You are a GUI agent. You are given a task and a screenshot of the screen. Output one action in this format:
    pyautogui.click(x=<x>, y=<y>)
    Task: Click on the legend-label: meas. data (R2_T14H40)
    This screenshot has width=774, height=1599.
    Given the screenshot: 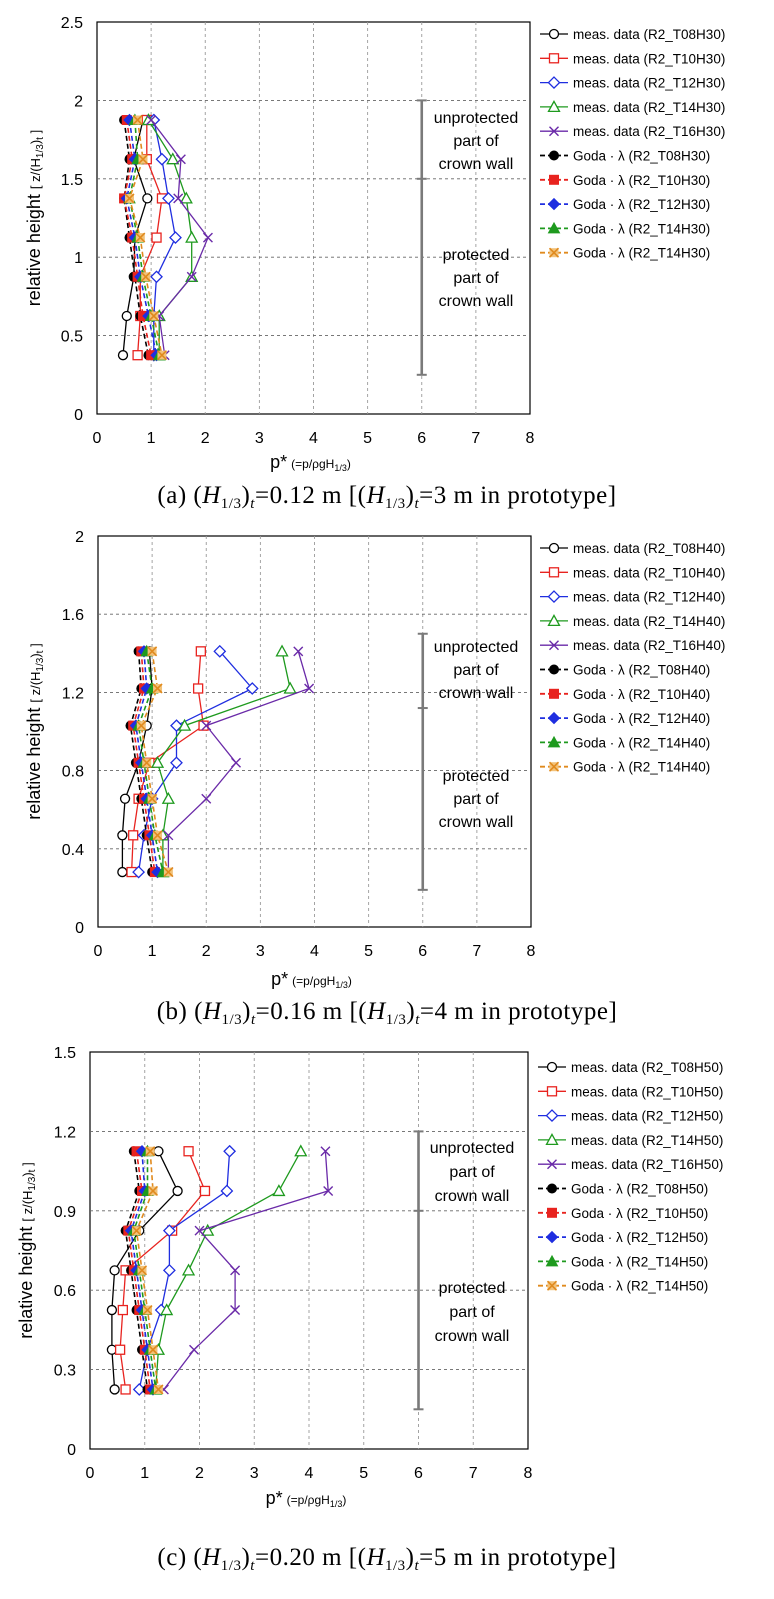 What is the action you would take?
    pyautogui.click(x=649, y=621)
    